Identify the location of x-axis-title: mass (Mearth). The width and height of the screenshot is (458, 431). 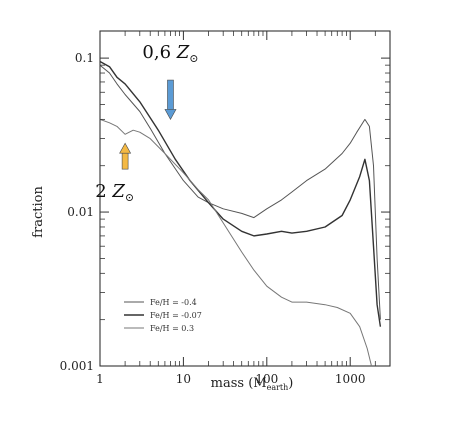
(252, 384).